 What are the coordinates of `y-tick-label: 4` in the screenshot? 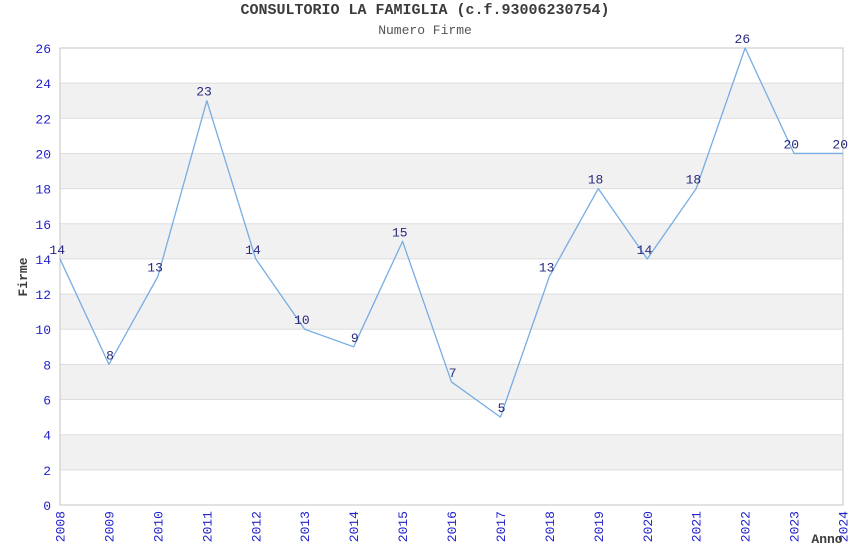 It's located at (47, 436).